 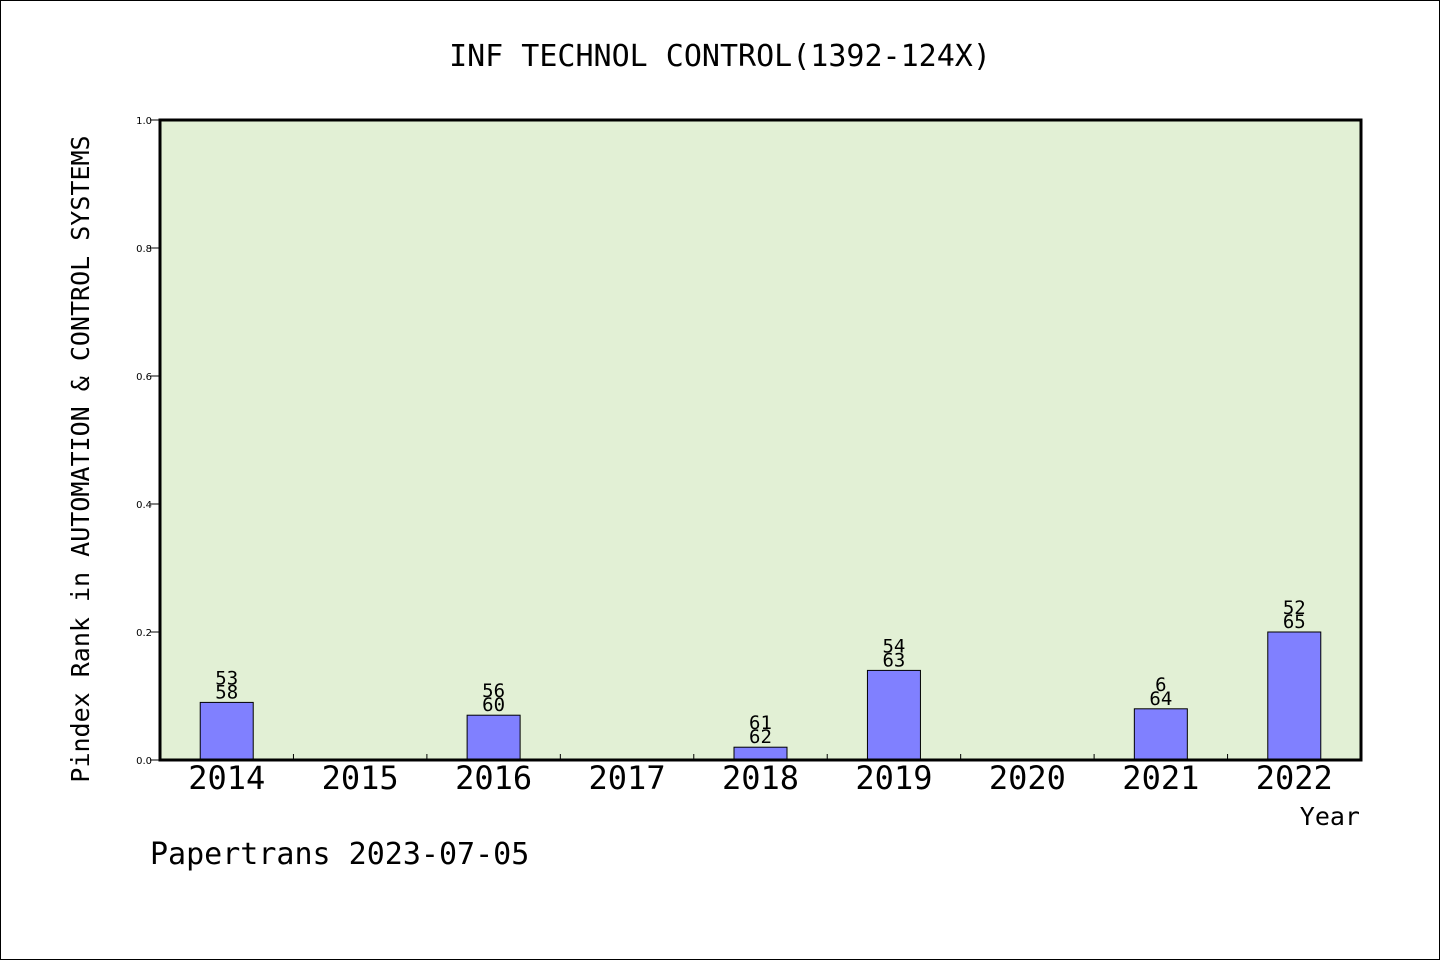 I want to click on x-tick-label: 2019, so click(x=893, y=778).